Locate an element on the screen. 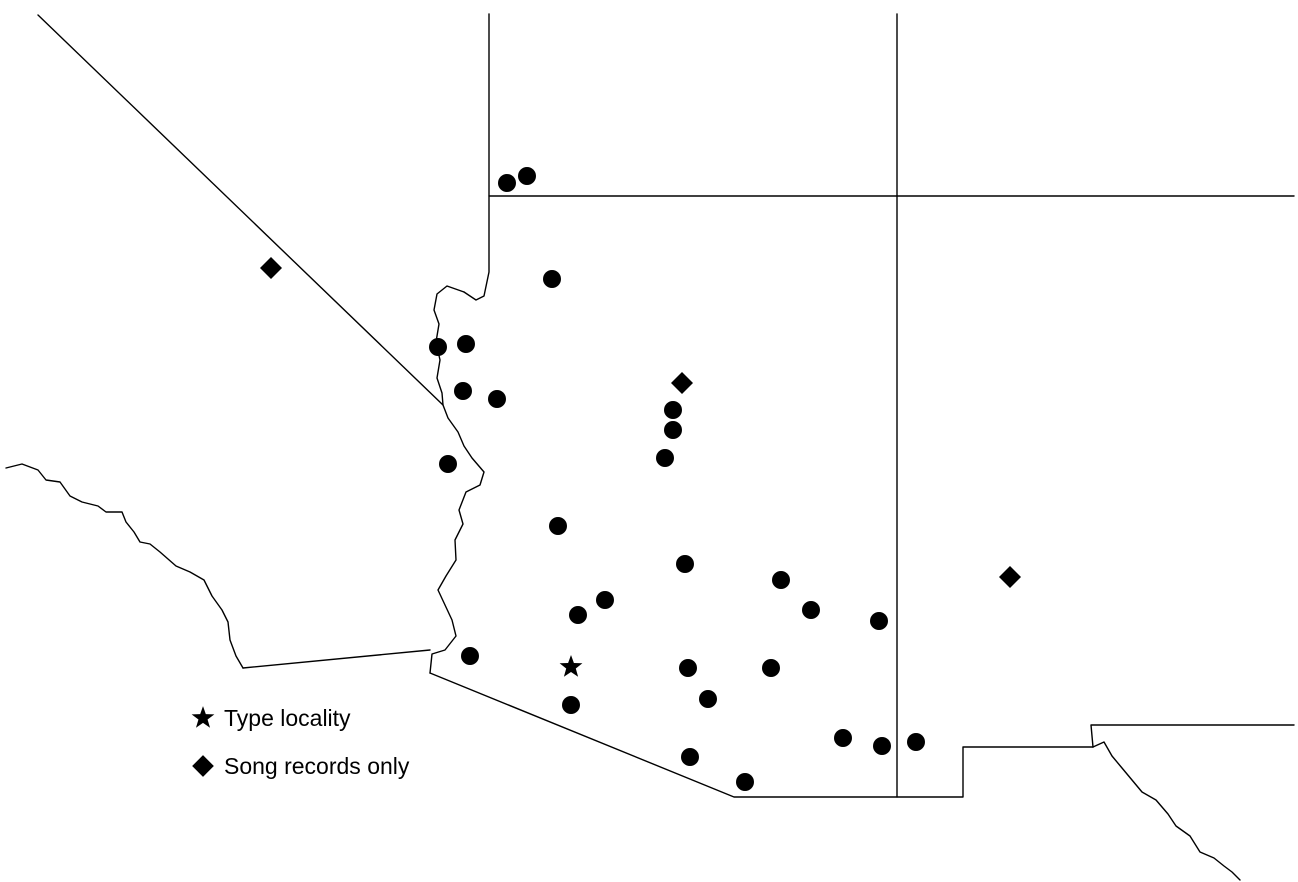 Image resolution: width=1298 pixels, height=882 pixels. star-icon is located at coordinates (207, 718).